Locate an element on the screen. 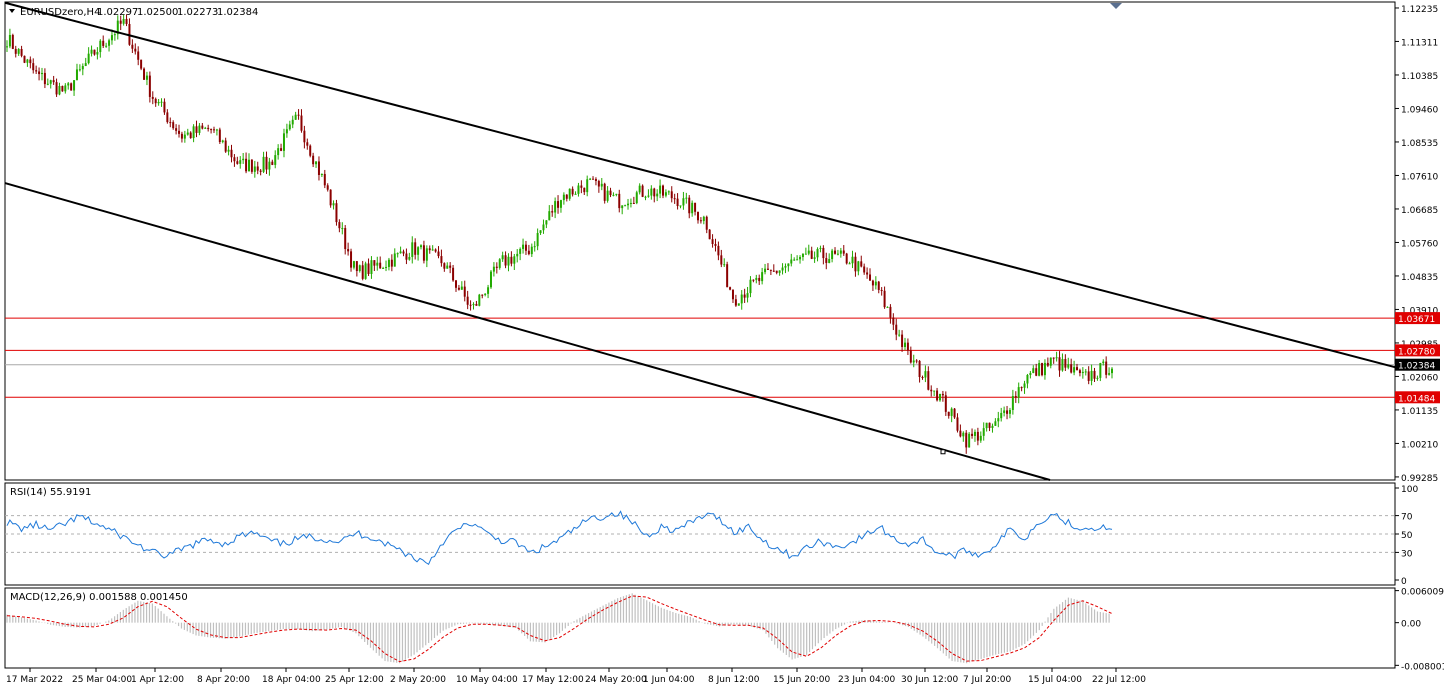 The height and width of the screenshot is (696, 1444). time-tick-label: 8 Apr 20:00 is located at coordinates (223, 680).